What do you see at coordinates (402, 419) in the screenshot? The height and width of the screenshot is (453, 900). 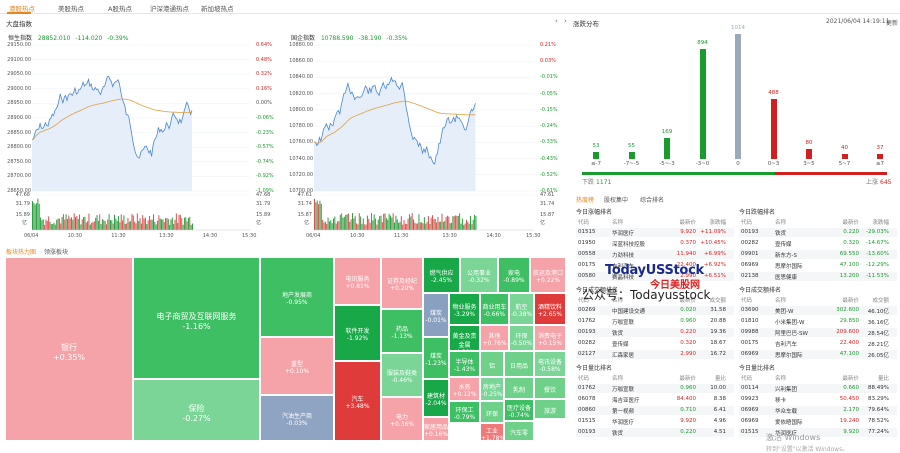 I see `heatmap-tile: 电力 +0.36%` at bounding box center [402, 419].